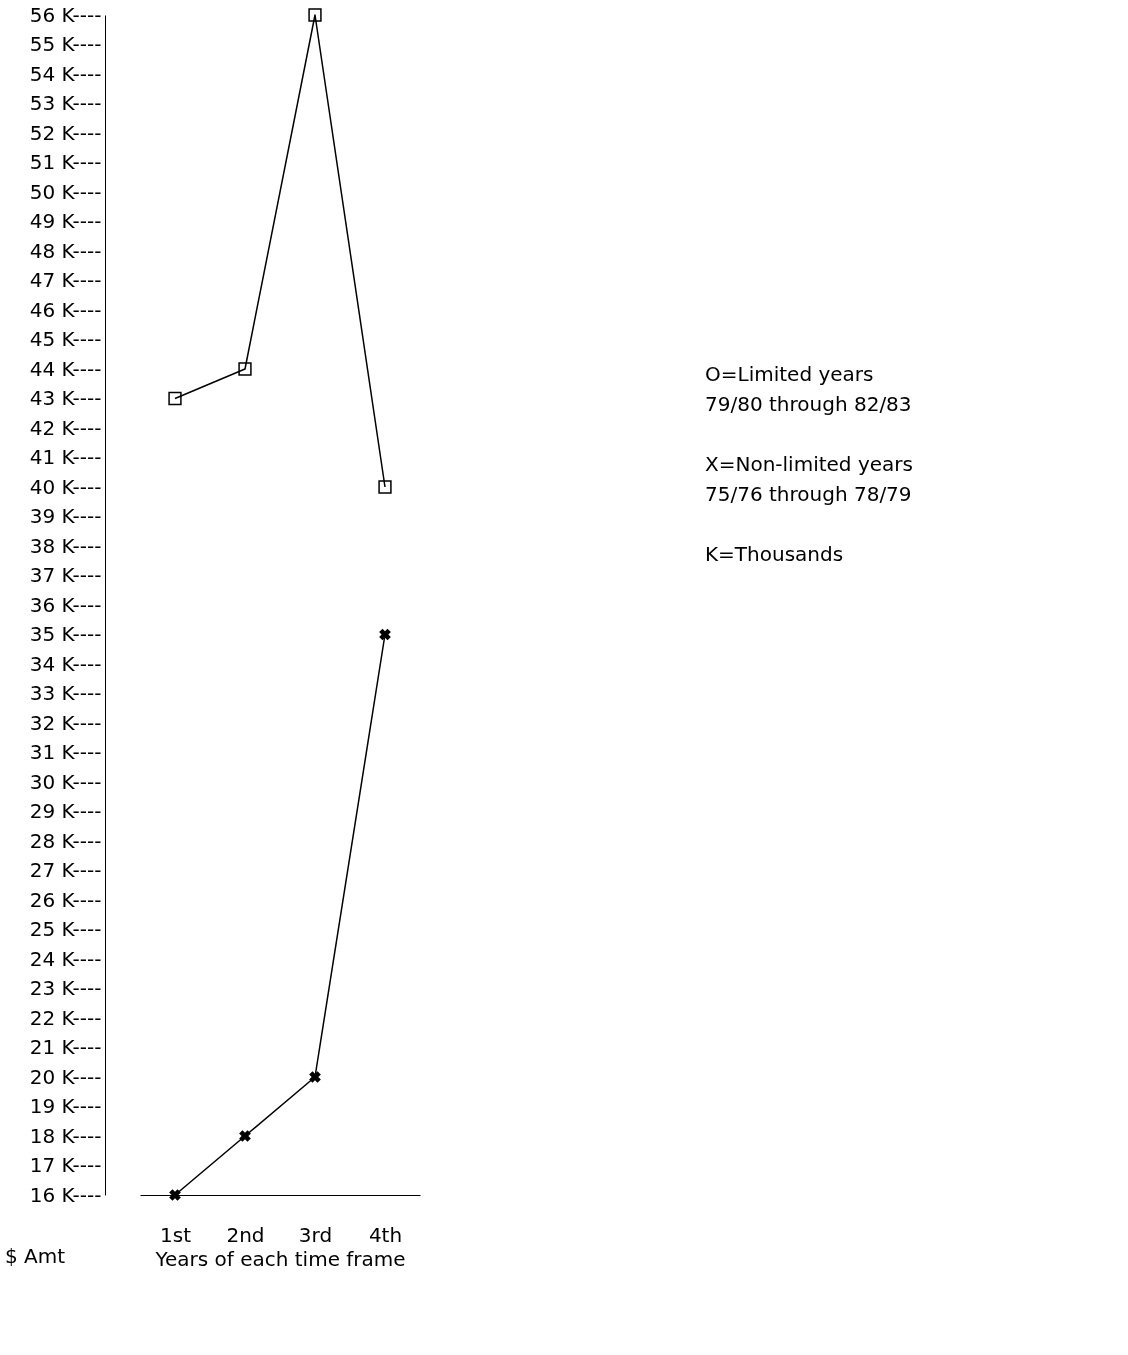 The width and height of the screenshot is (1128, 1355). I want to click on y-tick-label: 51 K----, so click(65, 162).